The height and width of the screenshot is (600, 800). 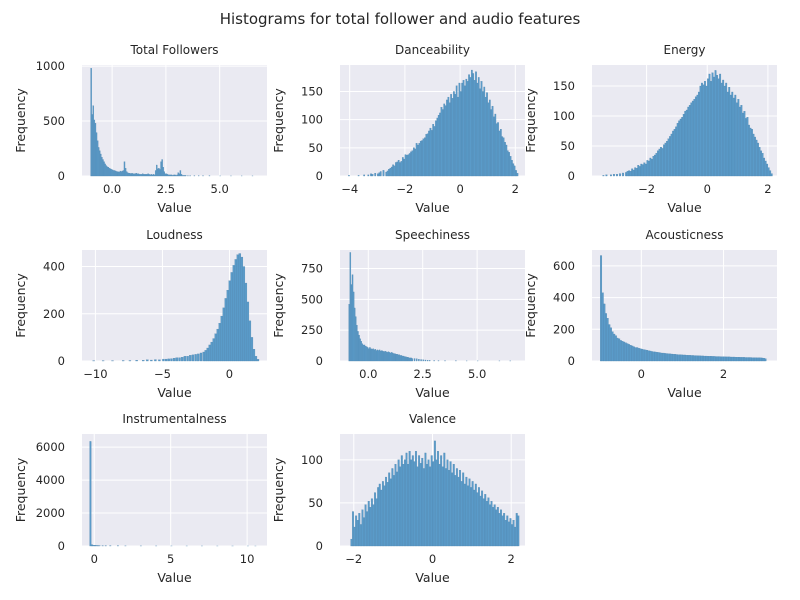 What do you see at coordinates (684, 50) in the screenshot?
I see `panel-title: Energy` at bounding box center [684, 50].